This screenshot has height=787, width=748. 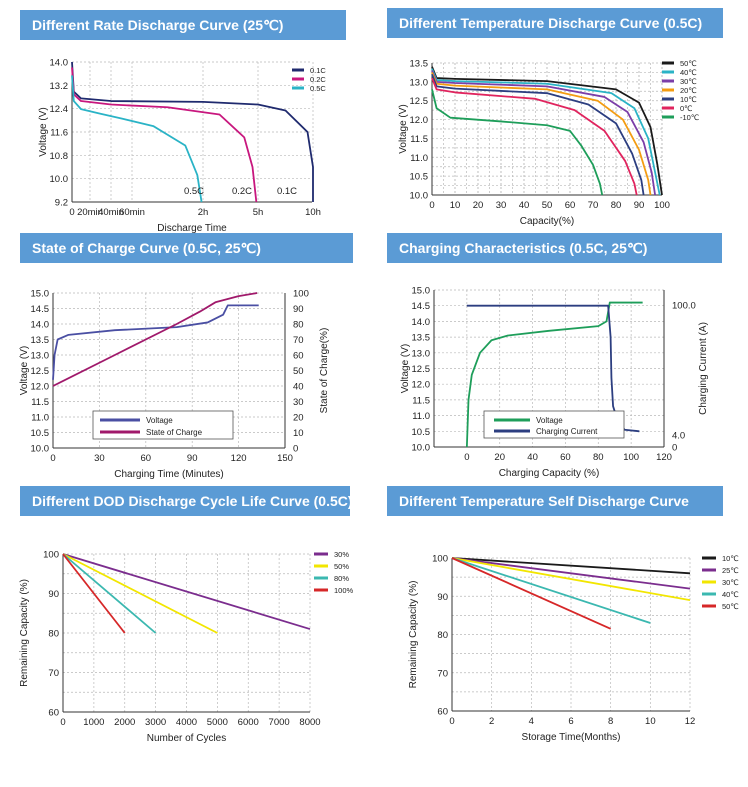 I want to click on legend-label: State of Charge, so click(x=174, y=432).